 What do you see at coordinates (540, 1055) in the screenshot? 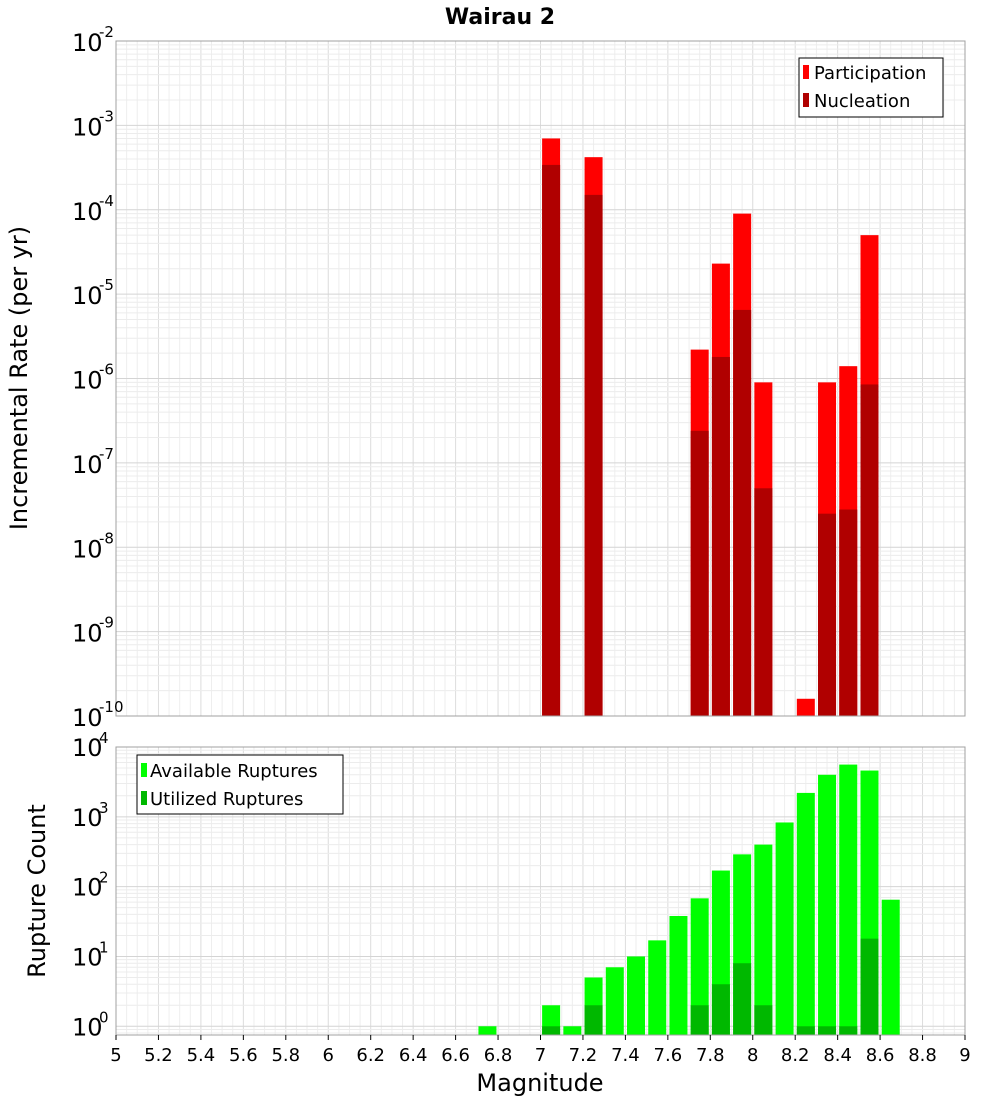
I see `x-tick-label: 7` at bounding box center [540, 1055].